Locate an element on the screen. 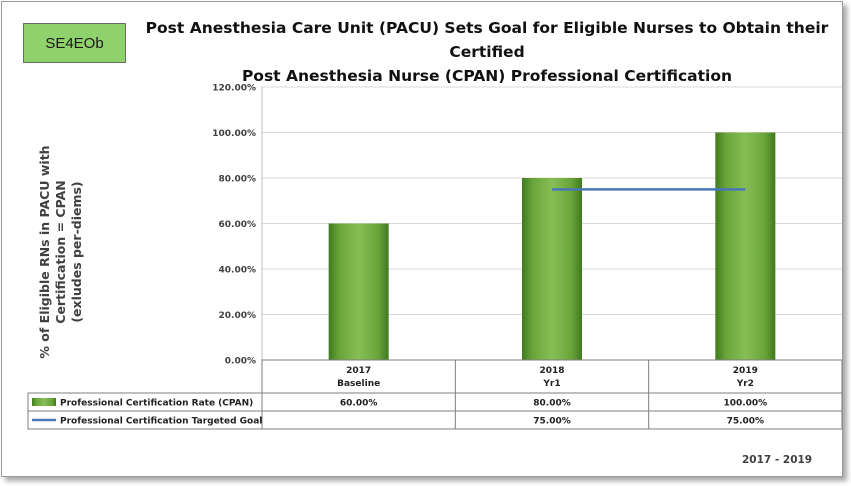 This screenshot has width=851, height=486. legend-label-line: Professional Certification Targeted Goal is located at coordinates (161, 422).